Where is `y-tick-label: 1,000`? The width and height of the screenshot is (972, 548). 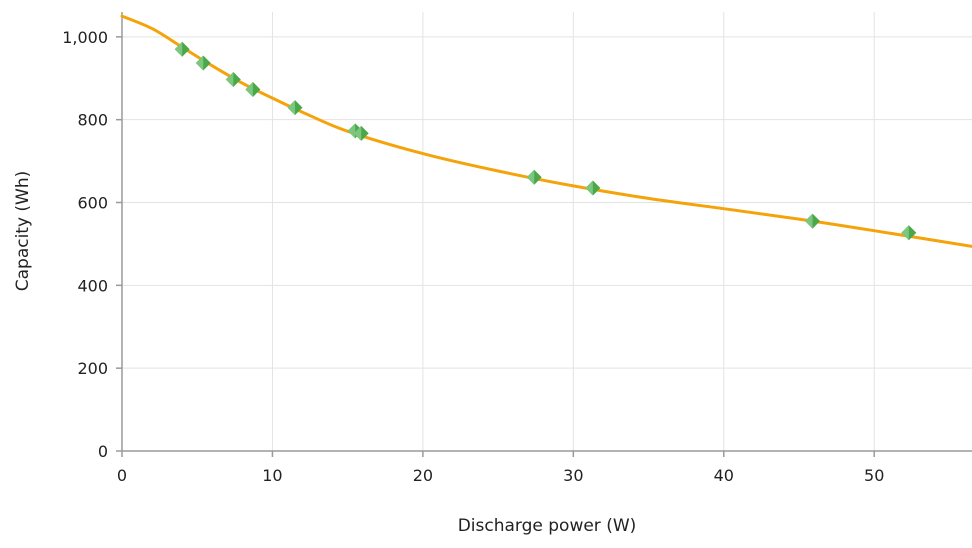
y-tick-label: 1,000 is located at coordinates (85, 37).